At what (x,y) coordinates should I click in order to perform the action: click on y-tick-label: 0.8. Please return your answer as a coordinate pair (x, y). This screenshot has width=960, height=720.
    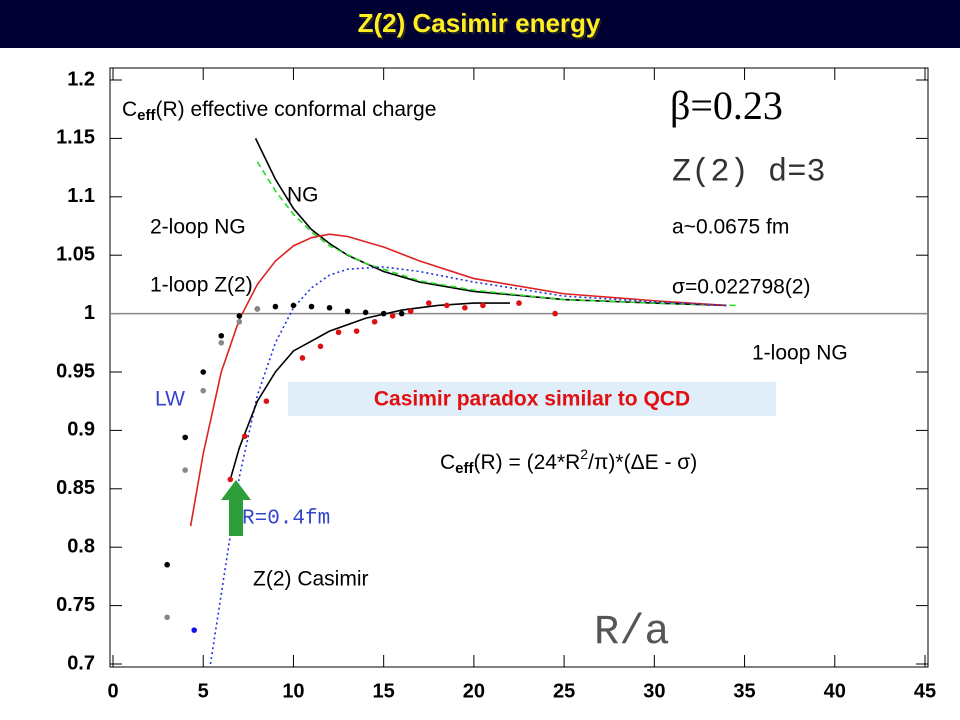
    Looking at the image, I should click on (81, 546).